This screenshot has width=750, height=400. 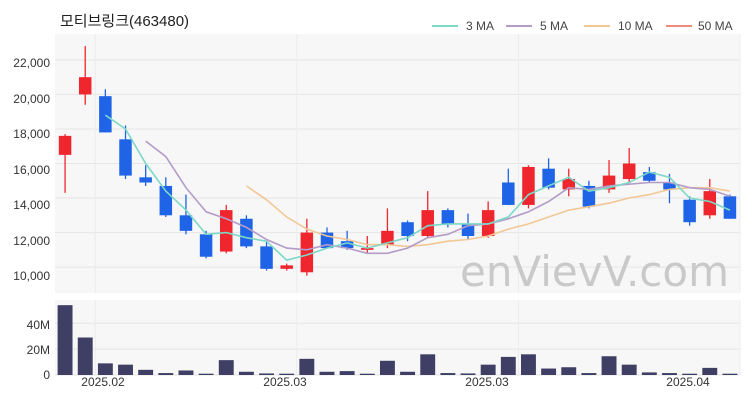 I want to click on volume-tick-label: 40M, so click(x=38, y=325).